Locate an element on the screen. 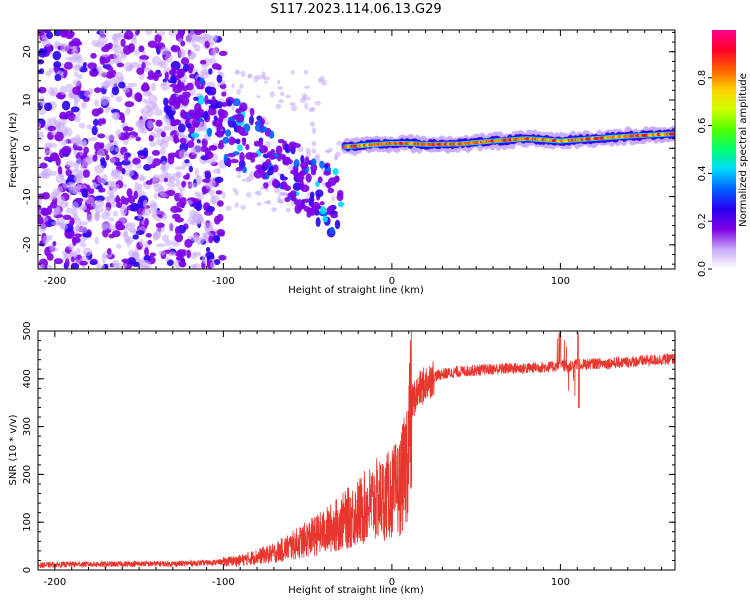 The width and height of the screenshot is (750, 604). y-tick-label: 100 is located at coordinates (27, 522).